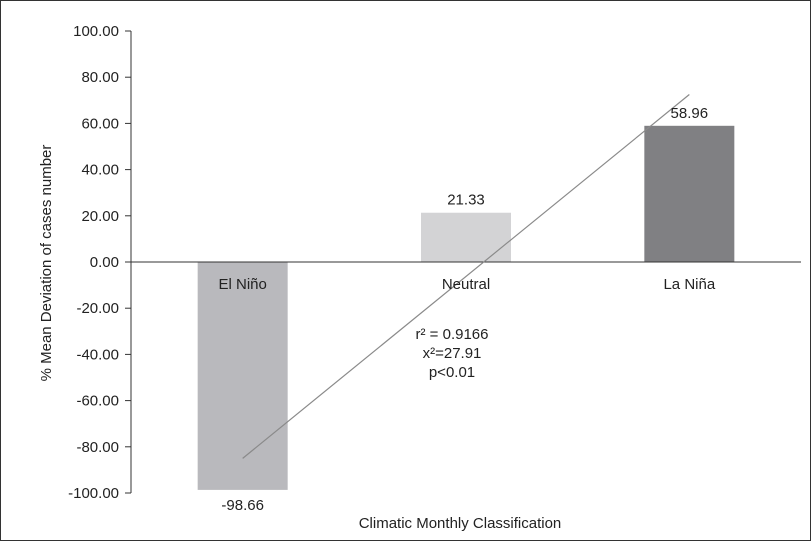 This screenshot has width=811, height=545. I want to click on y-tick-label: -20.00, so click(97, 308).